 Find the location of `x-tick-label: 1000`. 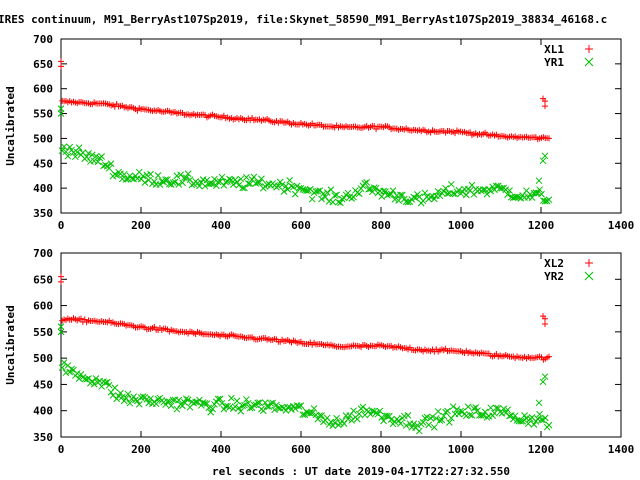

x-tick-label: 1000 is located at coordinates (461, 225).